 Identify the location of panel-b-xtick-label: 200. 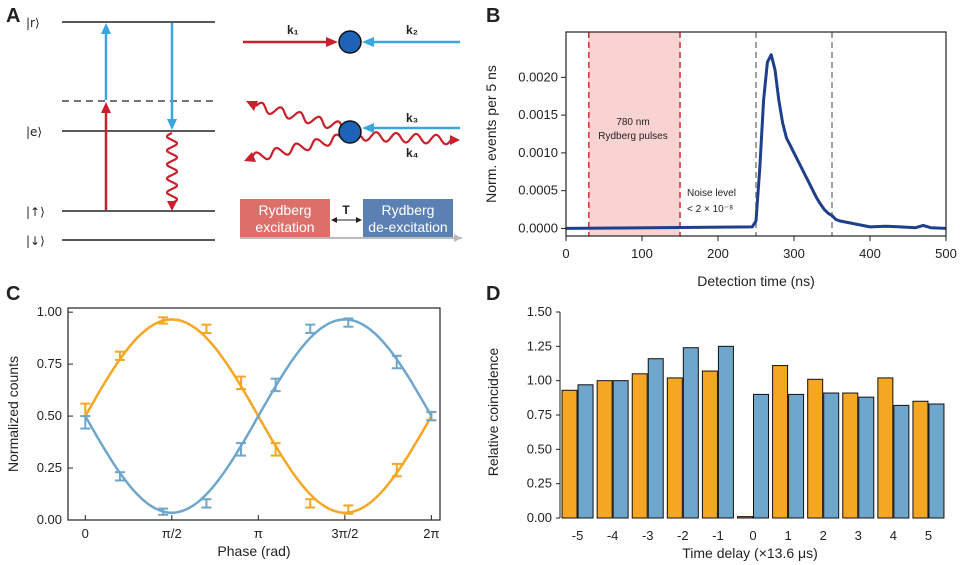
(718, 253).